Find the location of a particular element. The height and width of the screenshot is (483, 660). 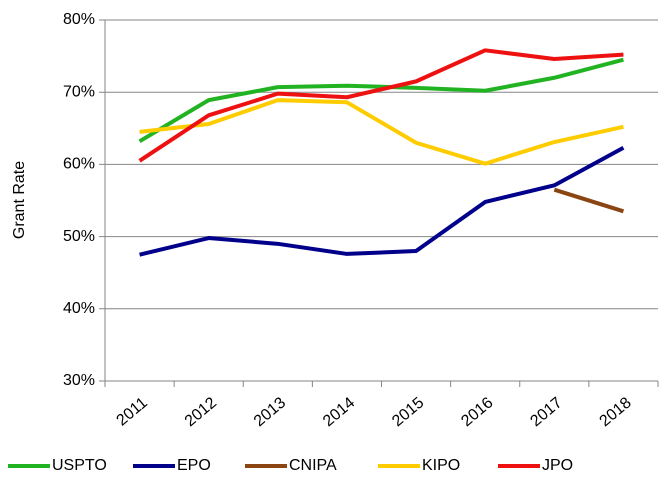

legend-label: KIPO is located at coordinates (441, 465).